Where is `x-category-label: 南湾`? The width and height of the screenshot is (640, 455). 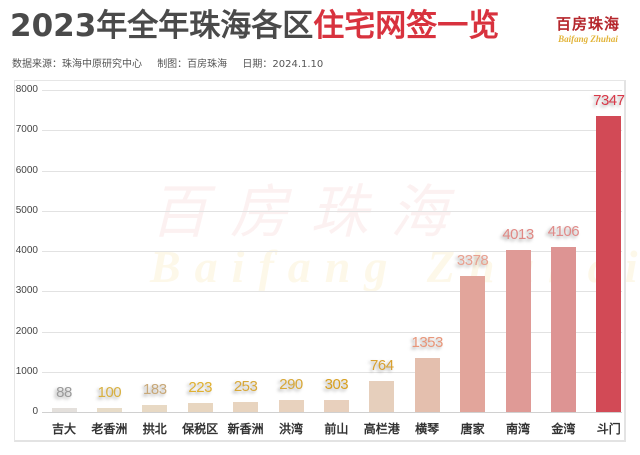 x-category-label: 南湾 is located at coordinates (517, 429).